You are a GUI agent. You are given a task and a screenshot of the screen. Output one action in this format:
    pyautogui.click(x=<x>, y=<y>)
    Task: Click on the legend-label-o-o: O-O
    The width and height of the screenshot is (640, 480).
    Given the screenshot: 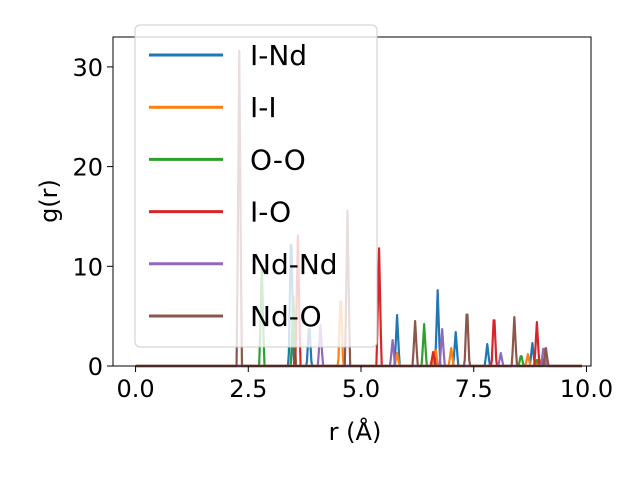 What is the action you would take?
    pyautogui.click(x=278, y=159)
    